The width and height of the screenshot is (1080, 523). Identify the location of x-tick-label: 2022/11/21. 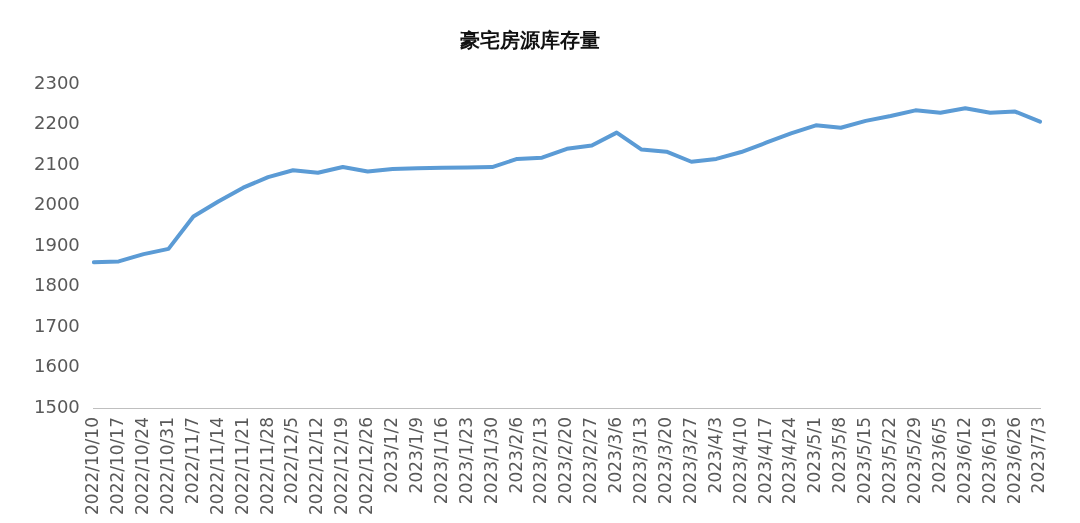
(241, 466).